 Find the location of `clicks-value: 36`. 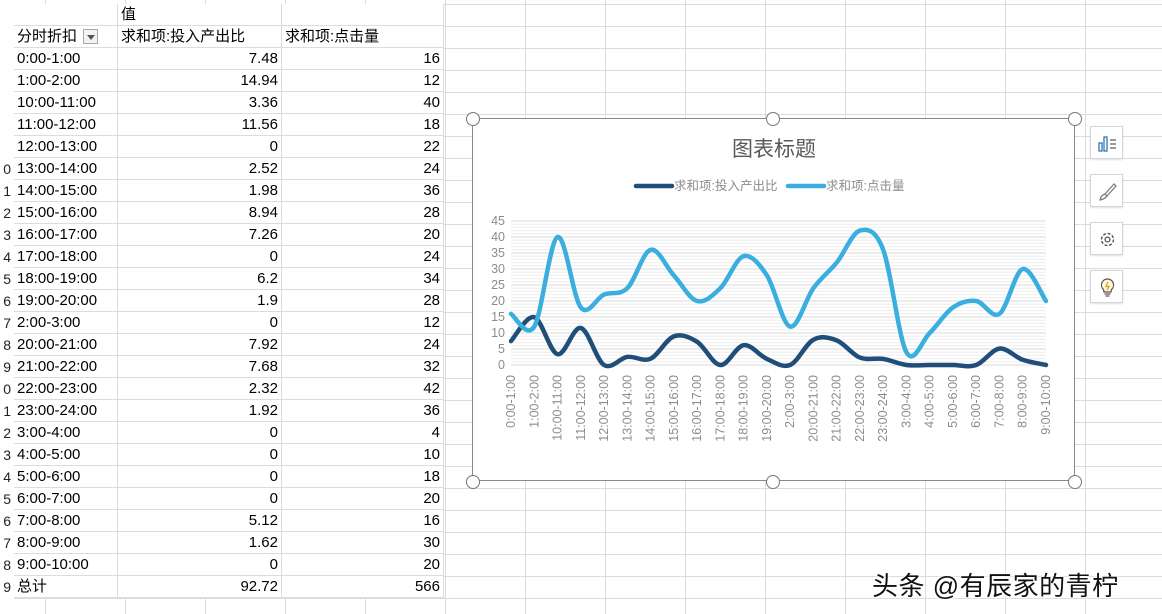

clicks-value: 36 is located at coordinates (362, 410).